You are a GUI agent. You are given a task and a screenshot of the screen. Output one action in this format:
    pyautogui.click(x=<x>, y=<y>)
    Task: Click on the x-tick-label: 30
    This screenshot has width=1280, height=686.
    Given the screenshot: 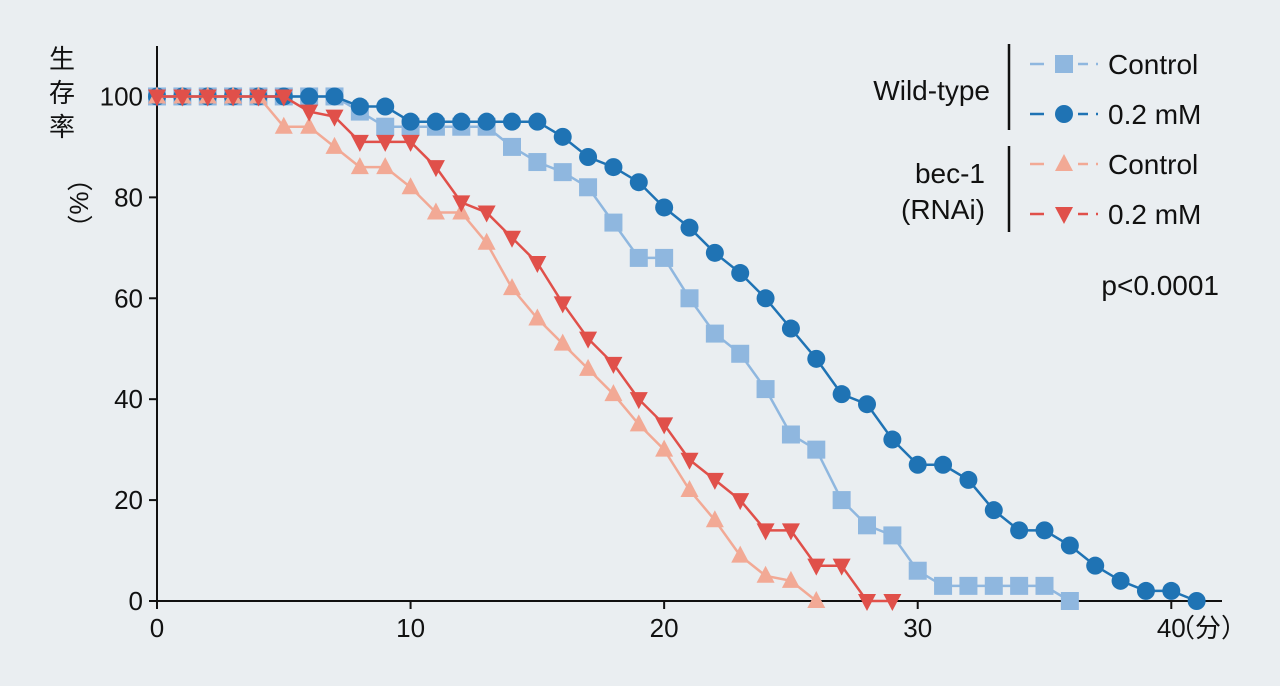 What is the action you would take?
    pyautogui.click(x=917, y=628)
    